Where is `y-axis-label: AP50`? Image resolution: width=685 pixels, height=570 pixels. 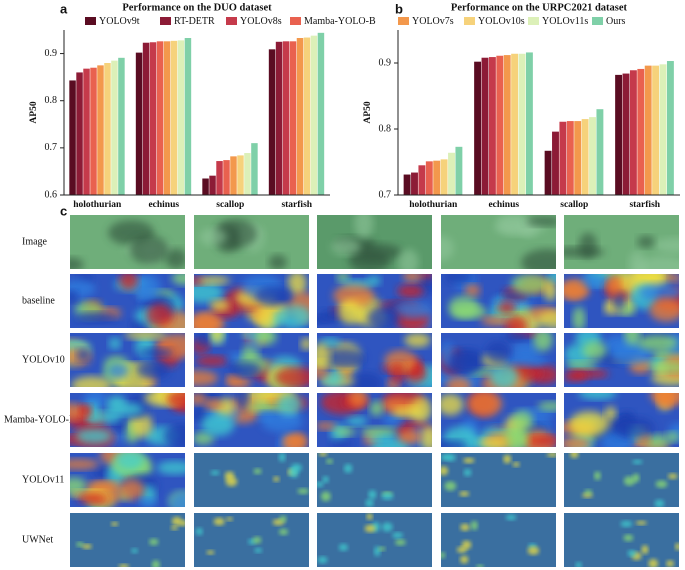 y-axis-label: AP50 is located at coordinates (368, 112).